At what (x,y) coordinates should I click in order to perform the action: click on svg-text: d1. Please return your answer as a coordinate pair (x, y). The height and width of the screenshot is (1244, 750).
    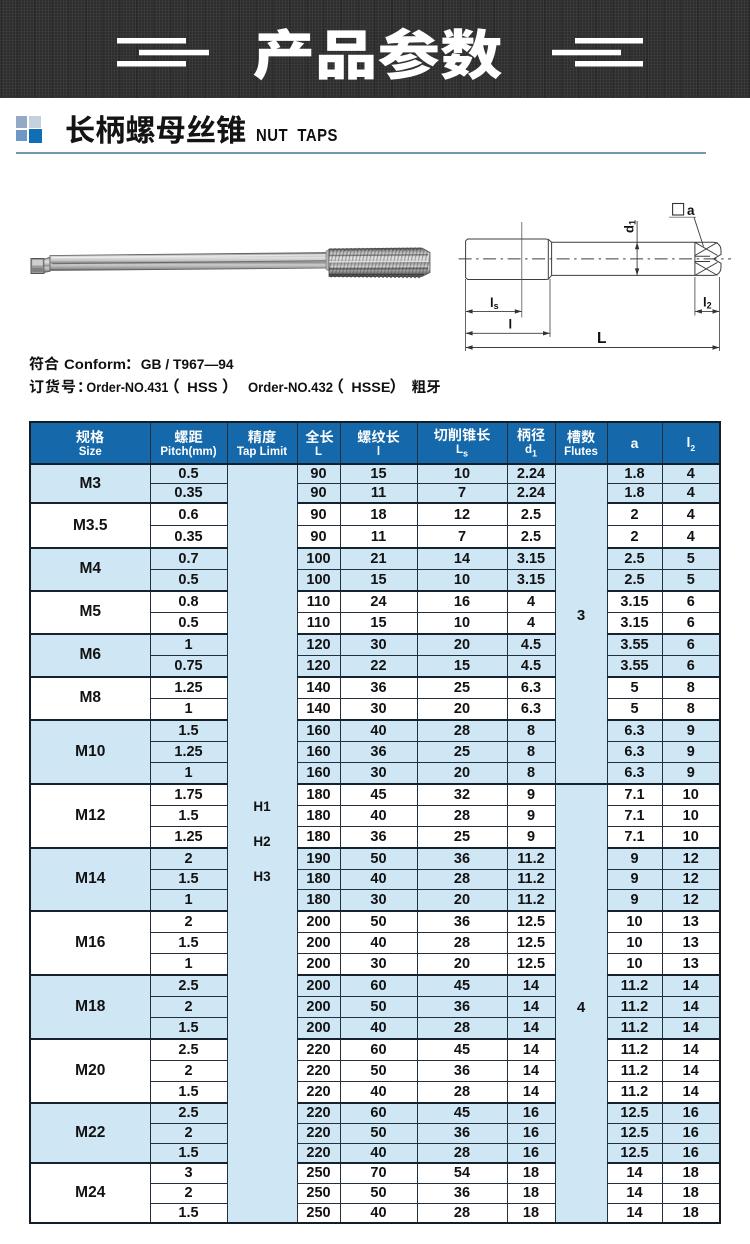
    Looking at the image, I should click on (630, 226).